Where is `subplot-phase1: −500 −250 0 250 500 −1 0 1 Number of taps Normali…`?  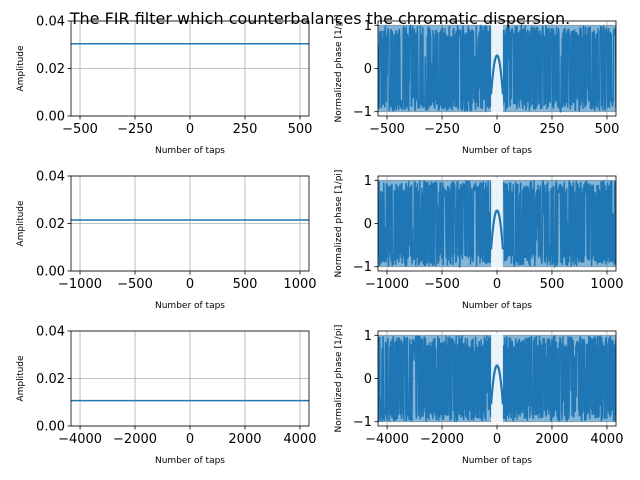
subplot-phase1: −500 −250 0 250 500 −1 0 1 Number of taps Normali… is located at coordinates (476, 85).